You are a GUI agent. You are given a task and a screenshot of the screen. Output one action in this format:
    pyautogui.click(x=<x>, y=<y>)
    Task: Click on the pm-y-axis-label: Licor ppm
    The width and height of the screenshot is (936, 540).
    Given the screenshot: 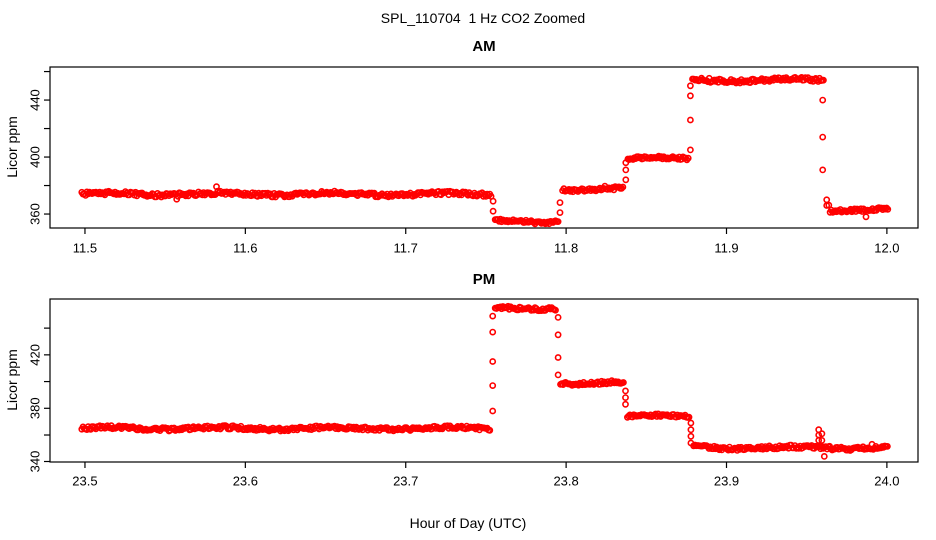 What is the action you would take?
    pyautogui.click(x=12, y=379)
    